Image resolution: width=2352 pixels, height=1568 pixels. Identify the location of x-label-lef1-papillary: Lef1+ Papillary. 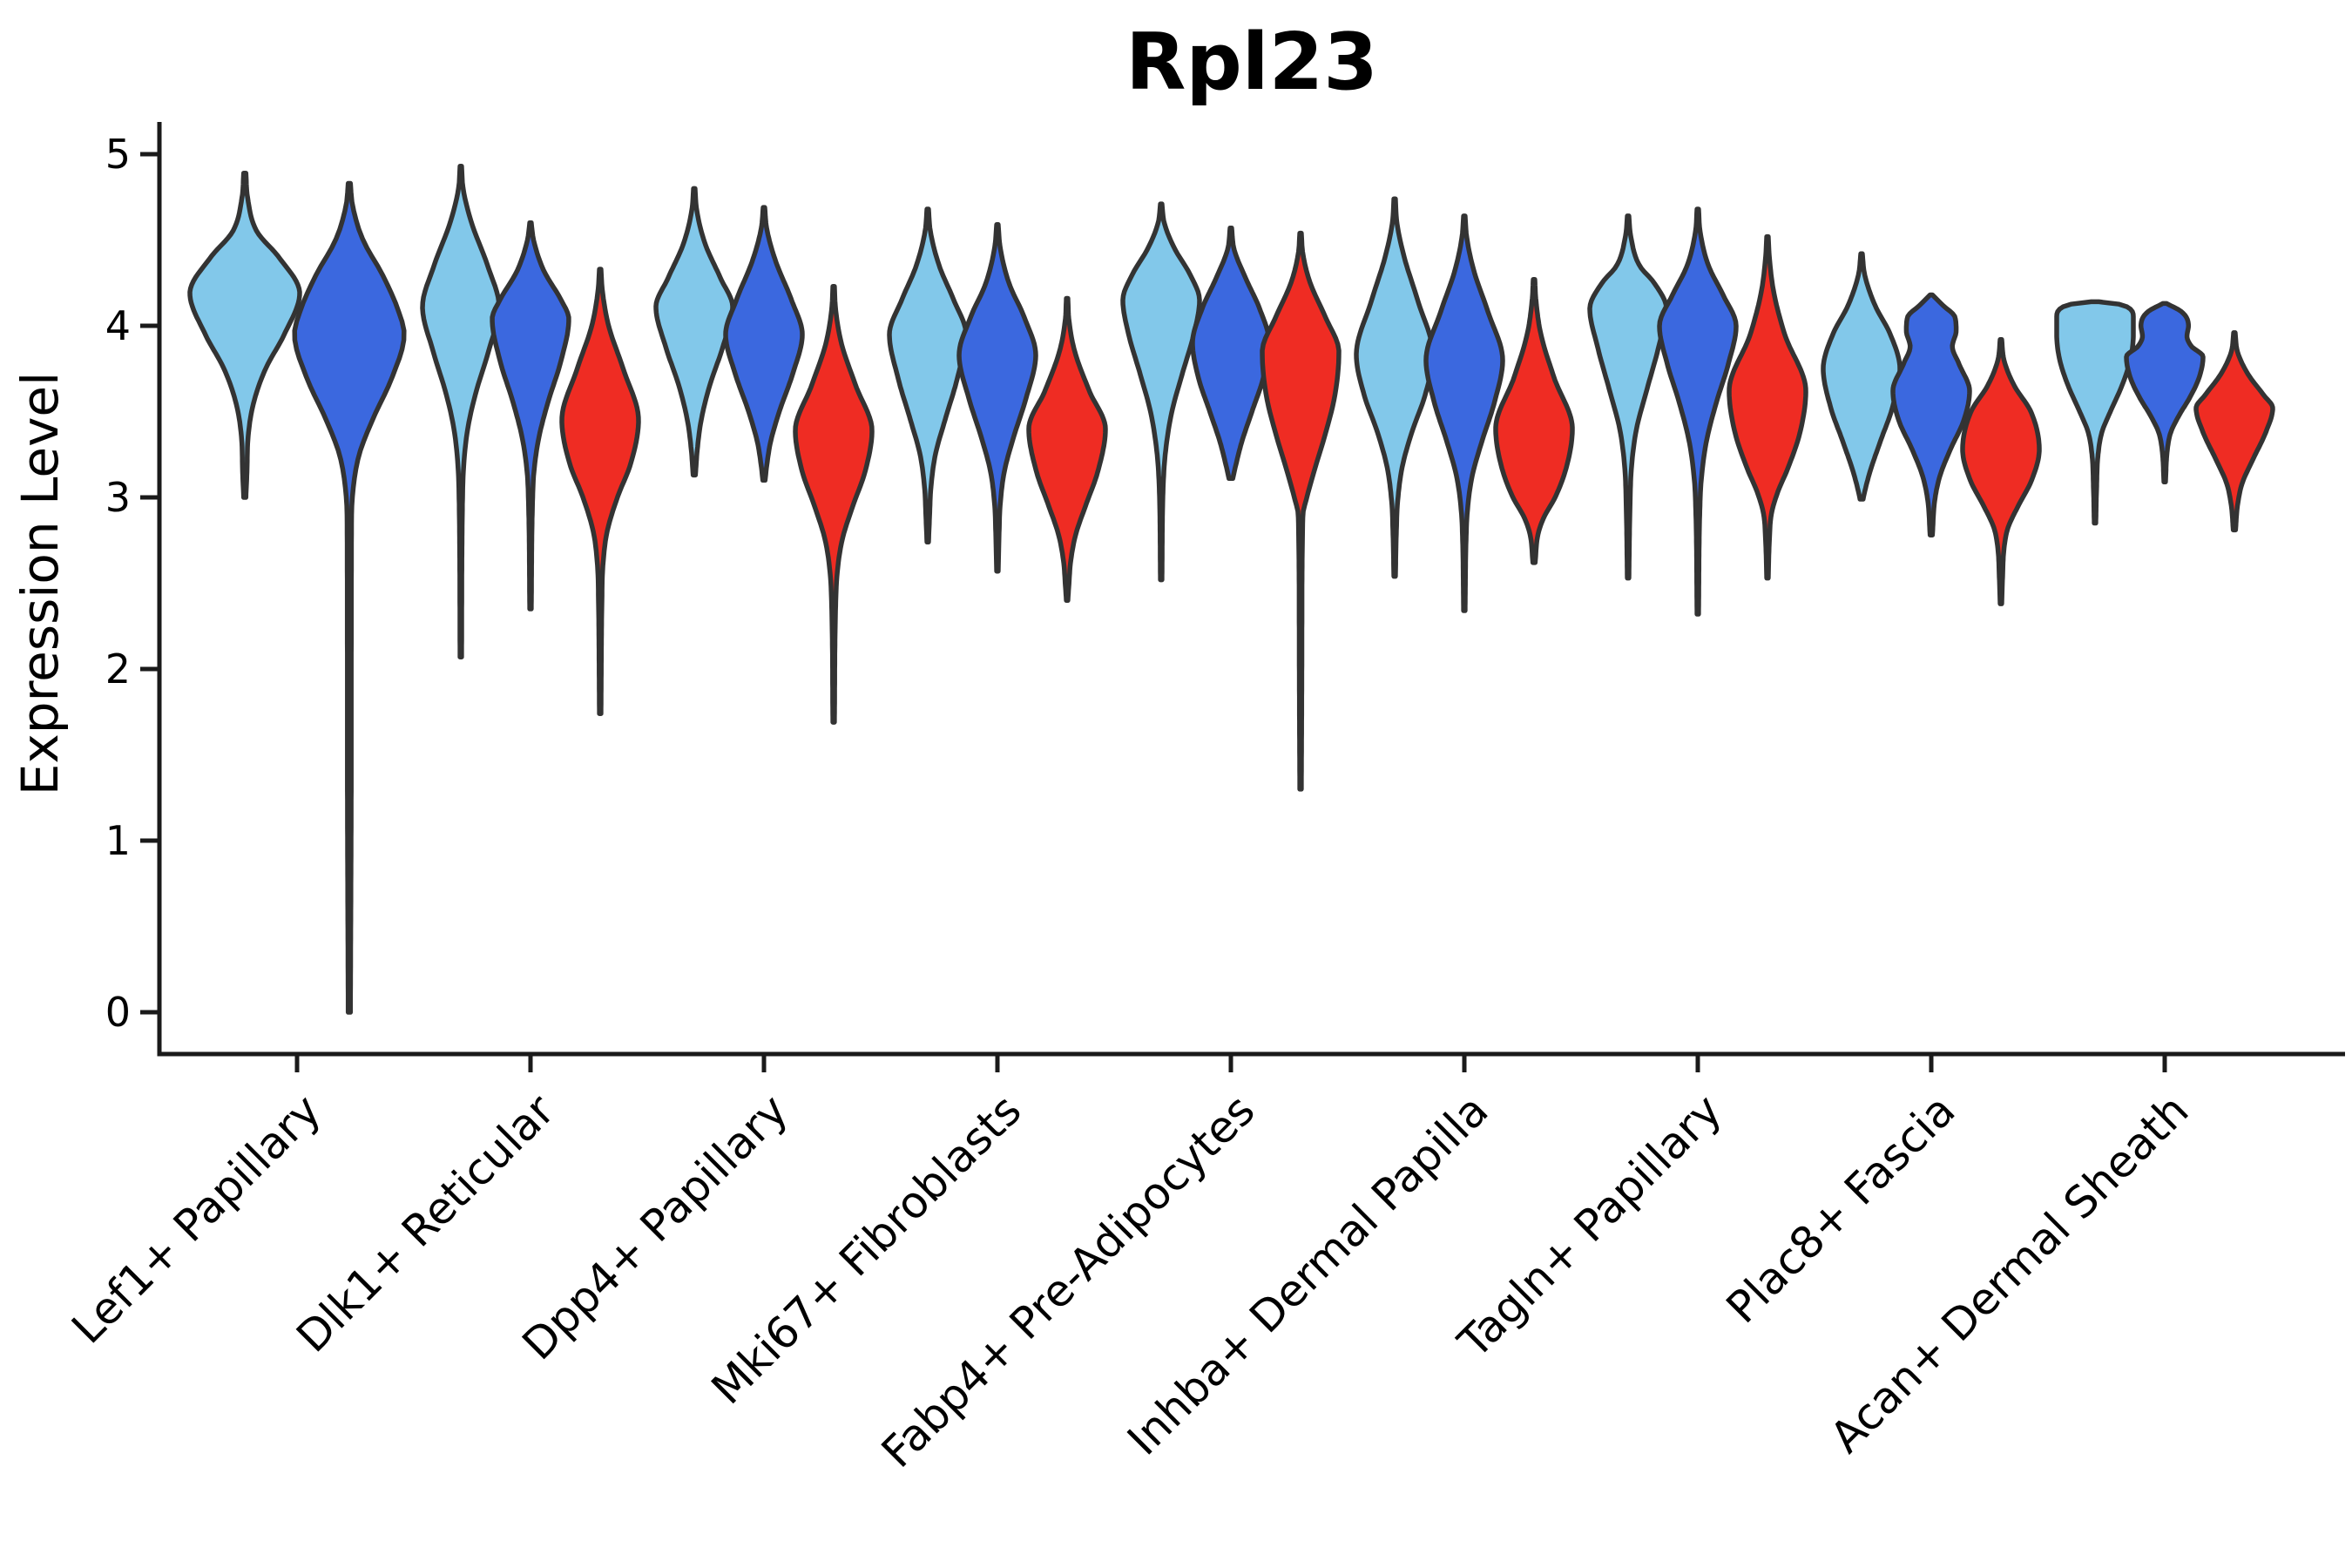
(196, 1219).